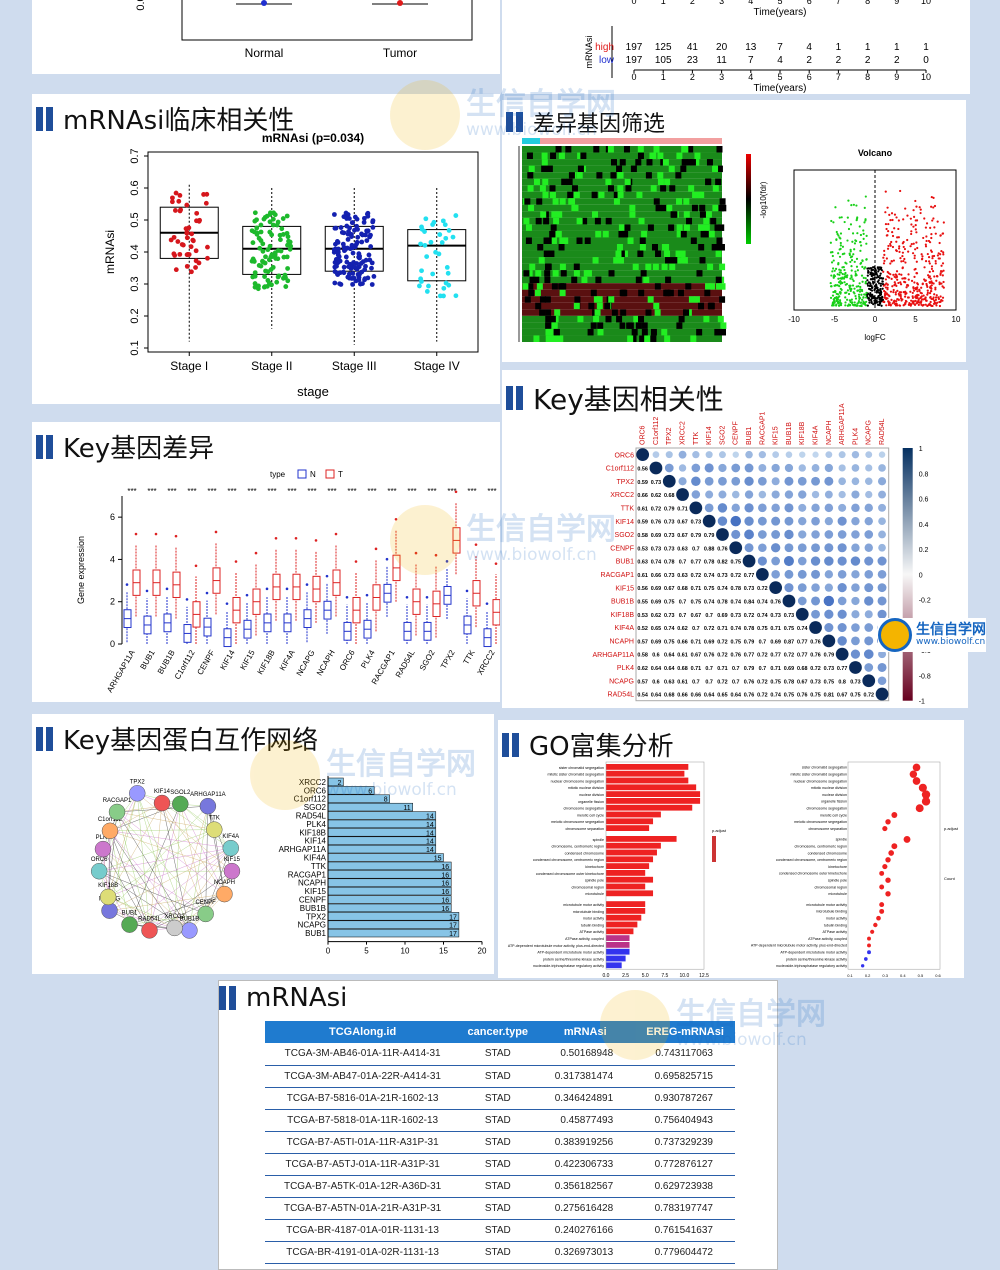 Image resolution: width=1000 pixels, height=1270 pixels. What do you see at coordinates (921, 575) in the screenshot?
I see `colorbar-tick-label: 0` at bounding box center [921, 575].